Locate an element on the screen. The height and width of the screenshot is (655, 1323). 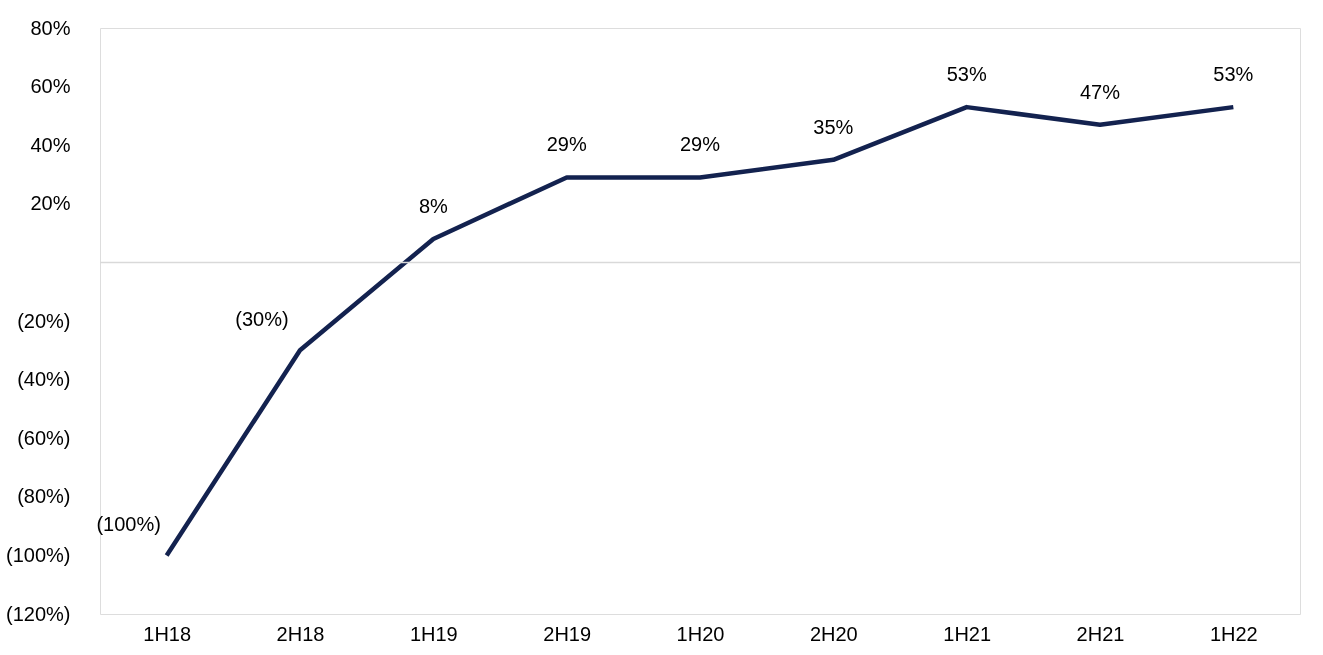
x-tick-label: 1H20 is located at coordinates (700, 633).